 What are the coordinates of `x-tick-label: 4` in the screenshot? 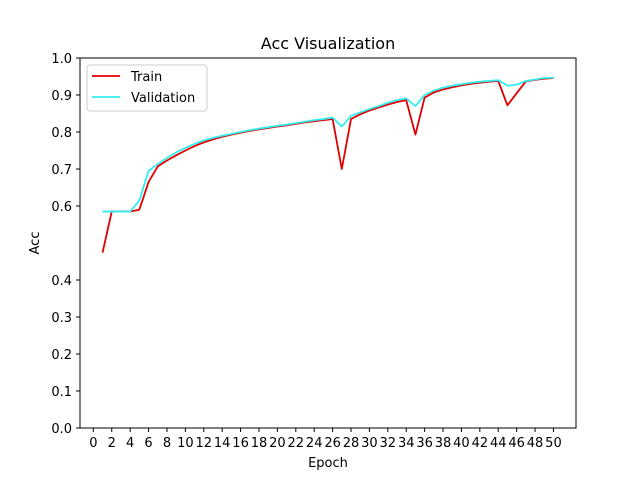 It's located at (130, 443).